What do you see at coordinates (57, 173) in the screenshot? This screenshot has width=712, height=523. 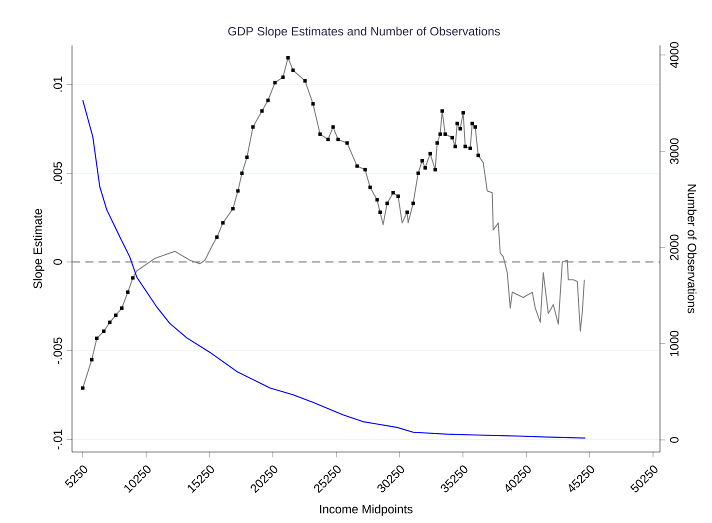 I see `y-tick-label: .005` at bounding box center [57, 173].